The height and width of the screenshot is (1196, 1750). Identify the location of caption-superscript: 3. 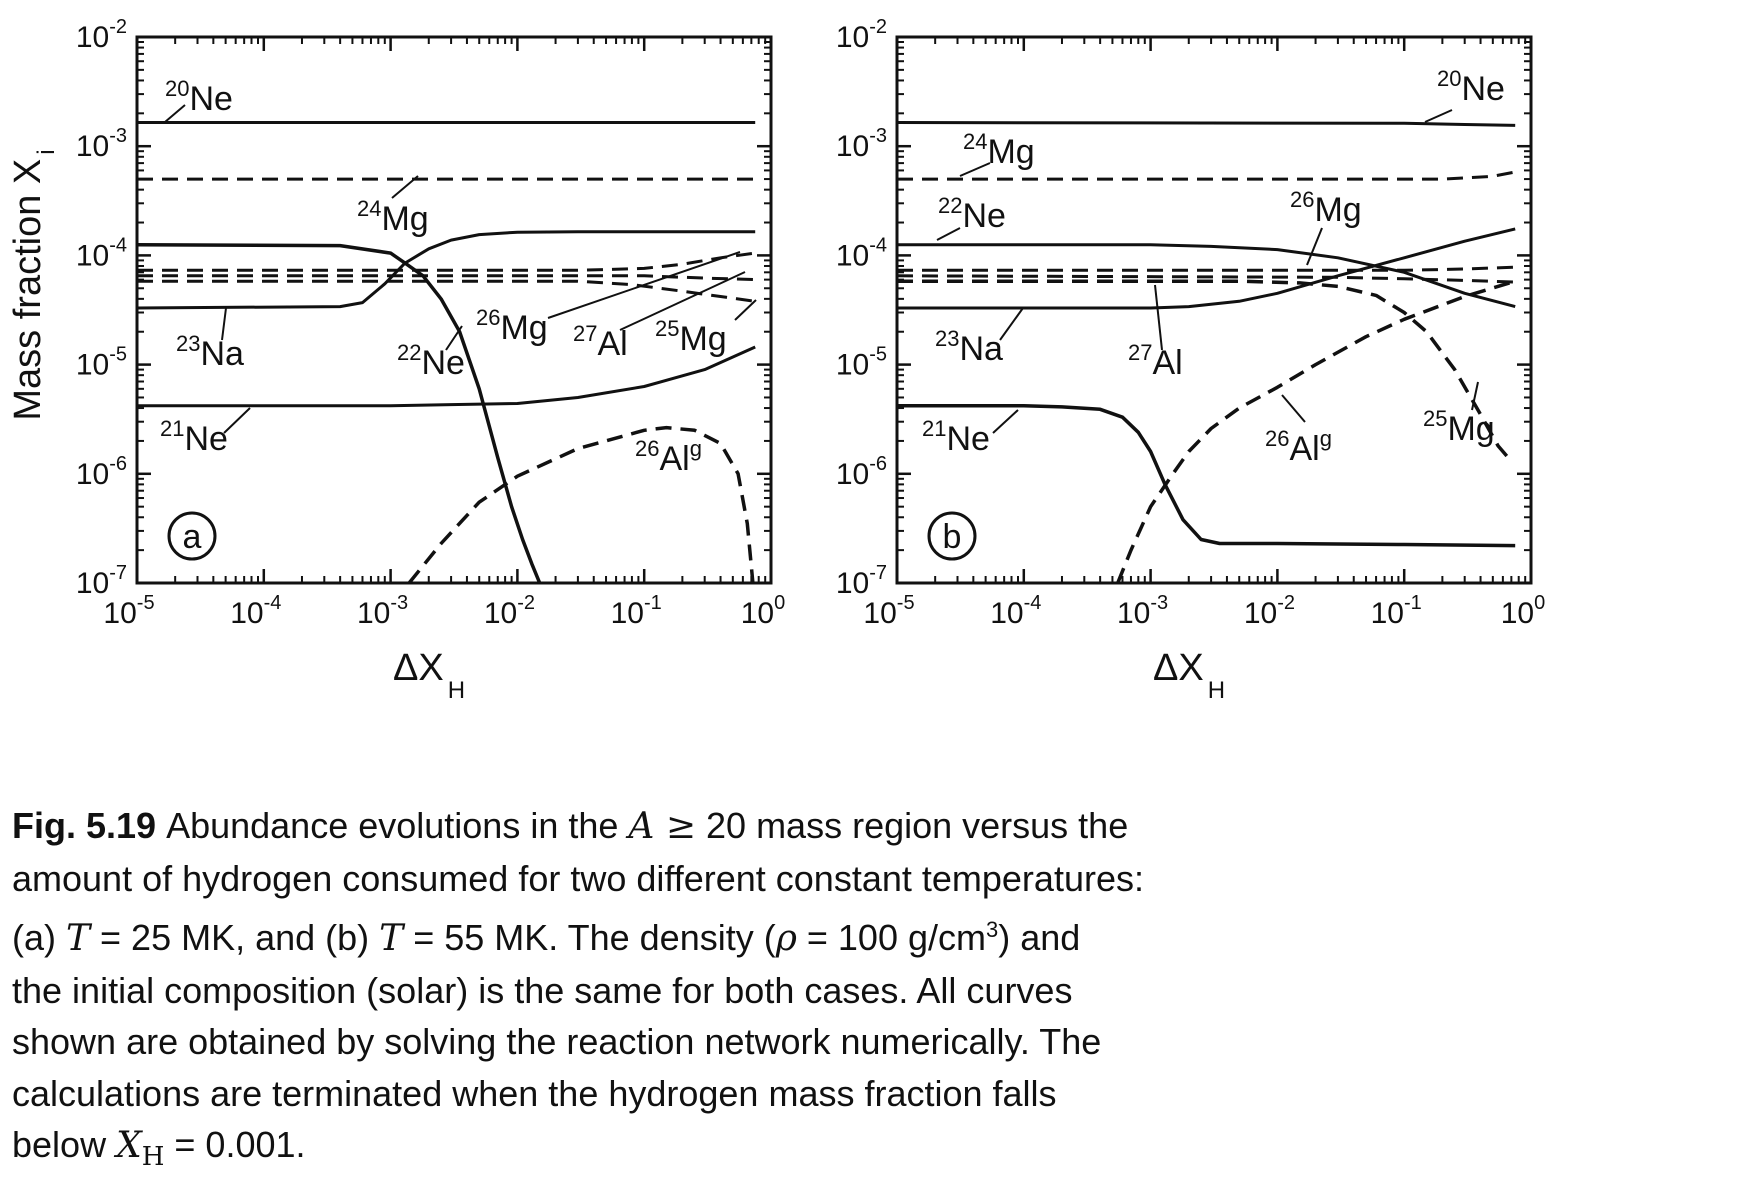
(992, 929).